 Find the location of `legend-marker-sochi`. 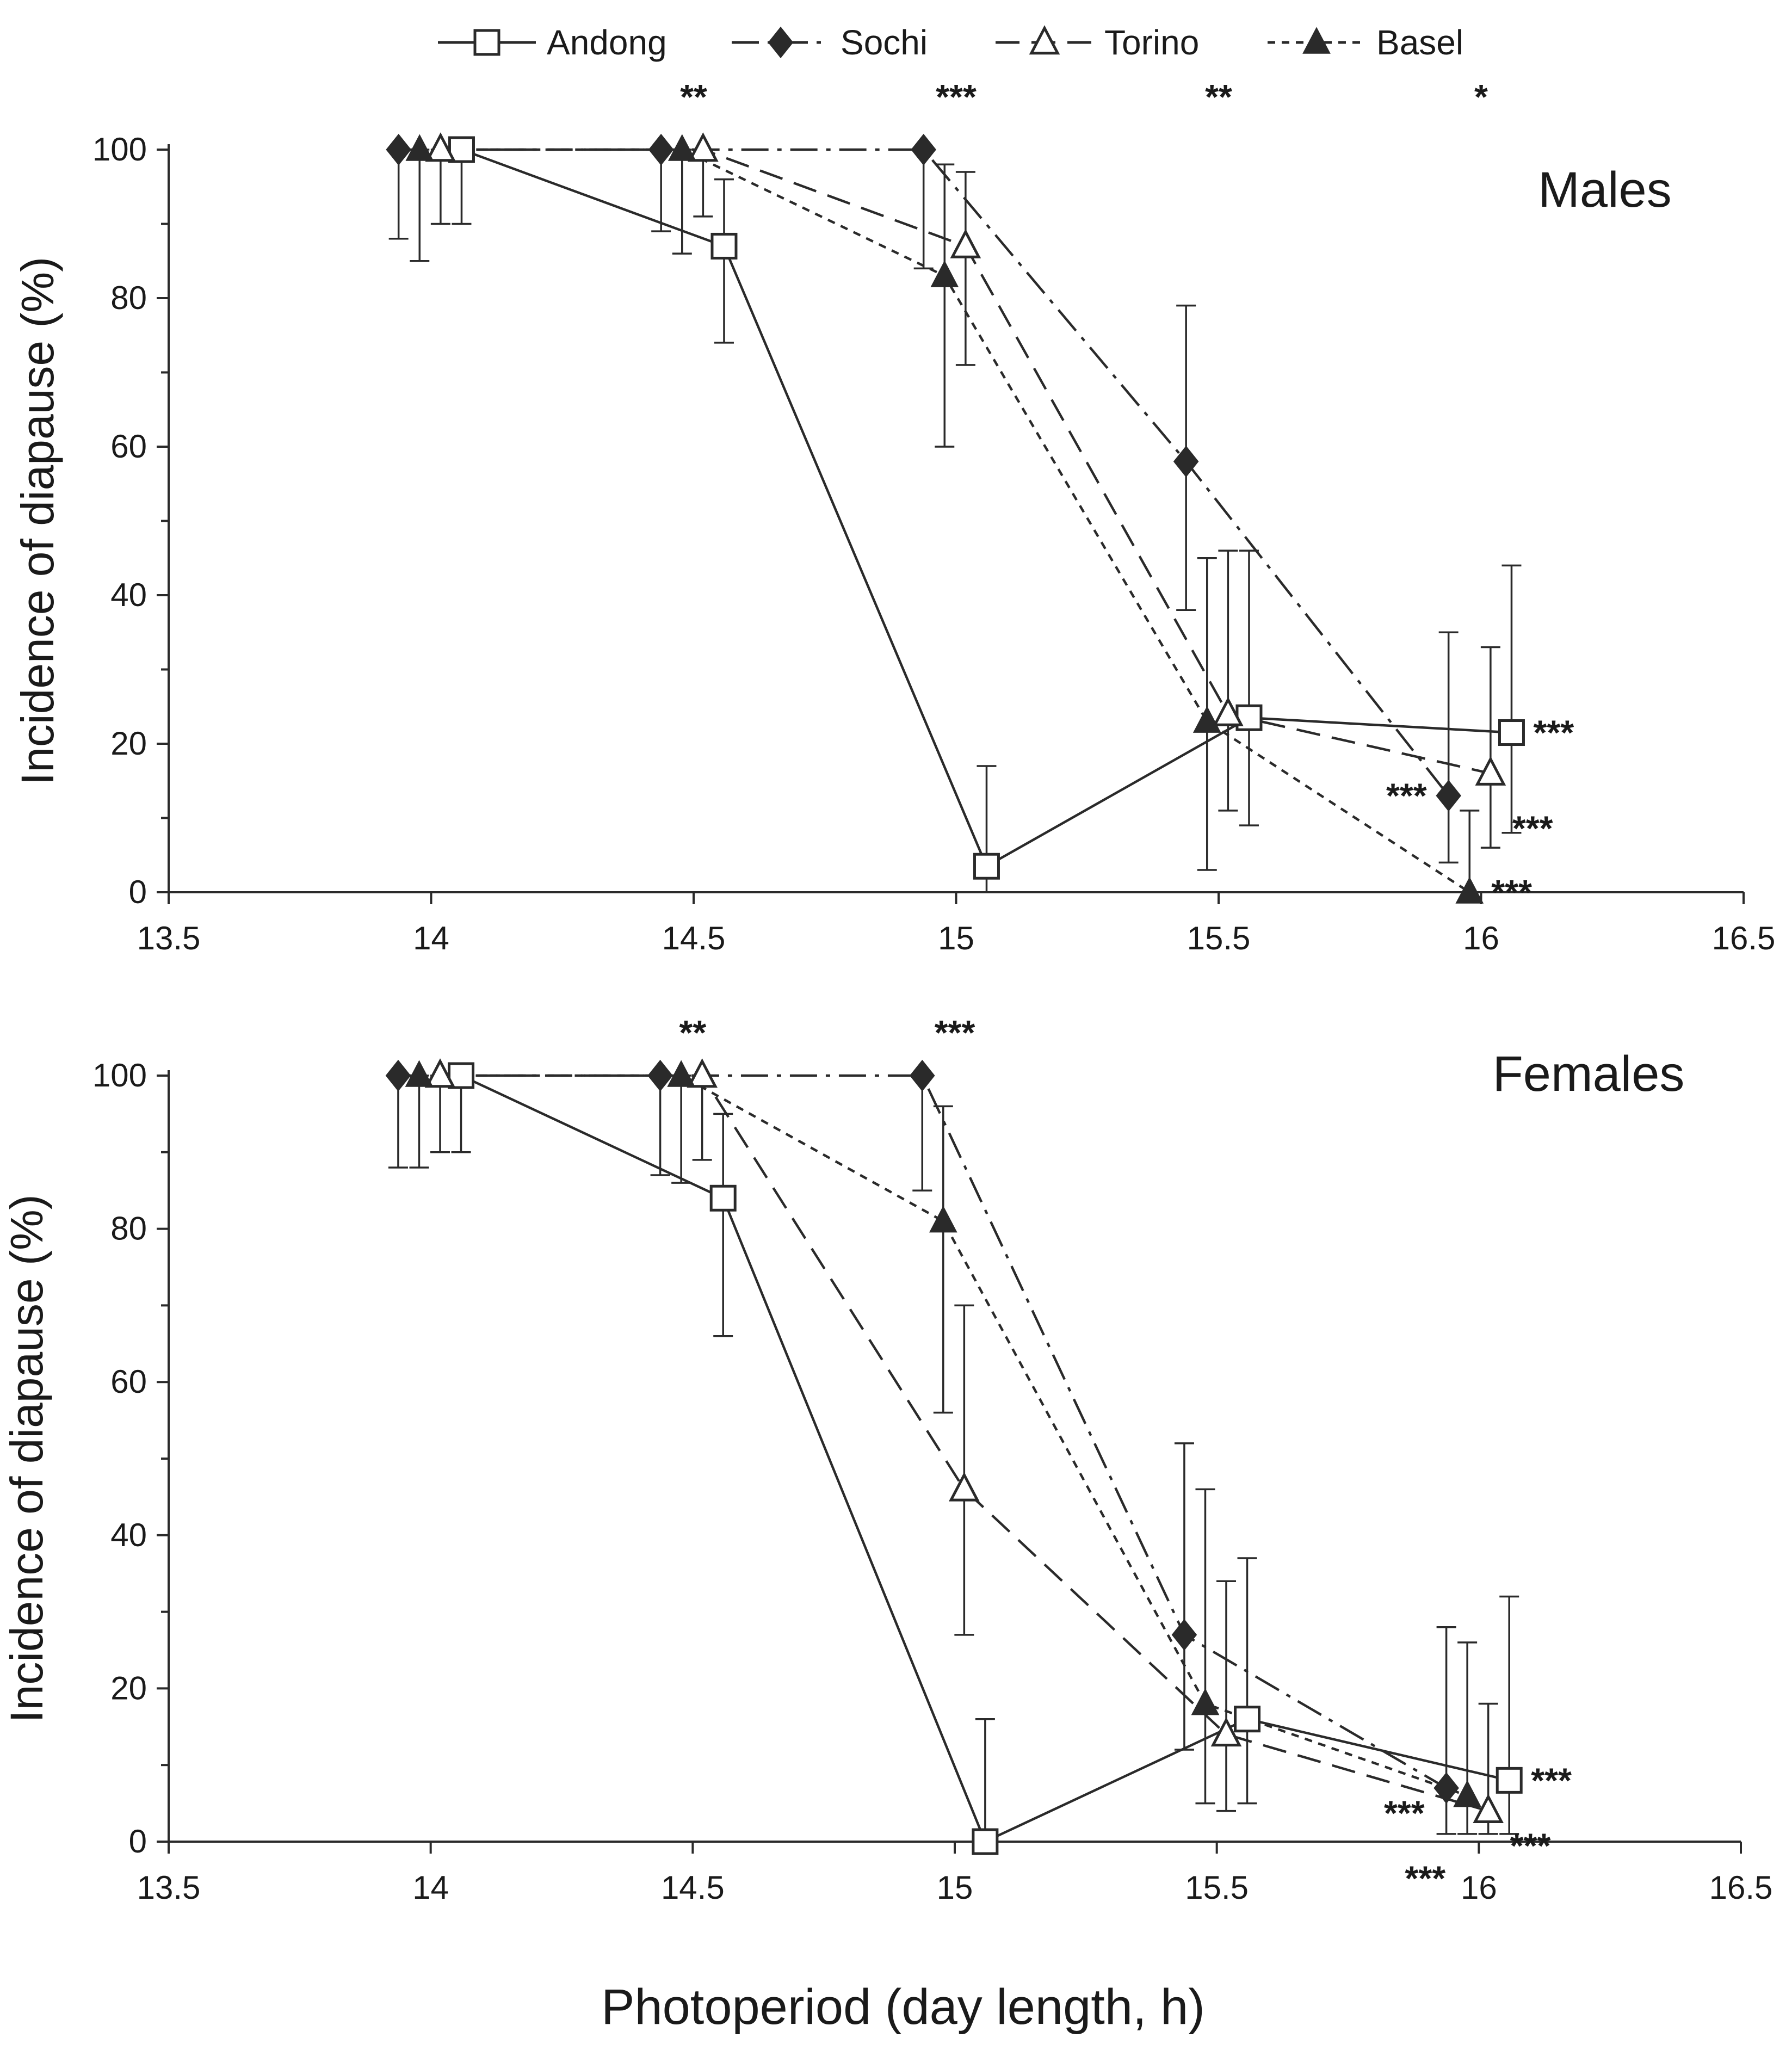

legend-marker-sochi is located at coordinates (781, 43).